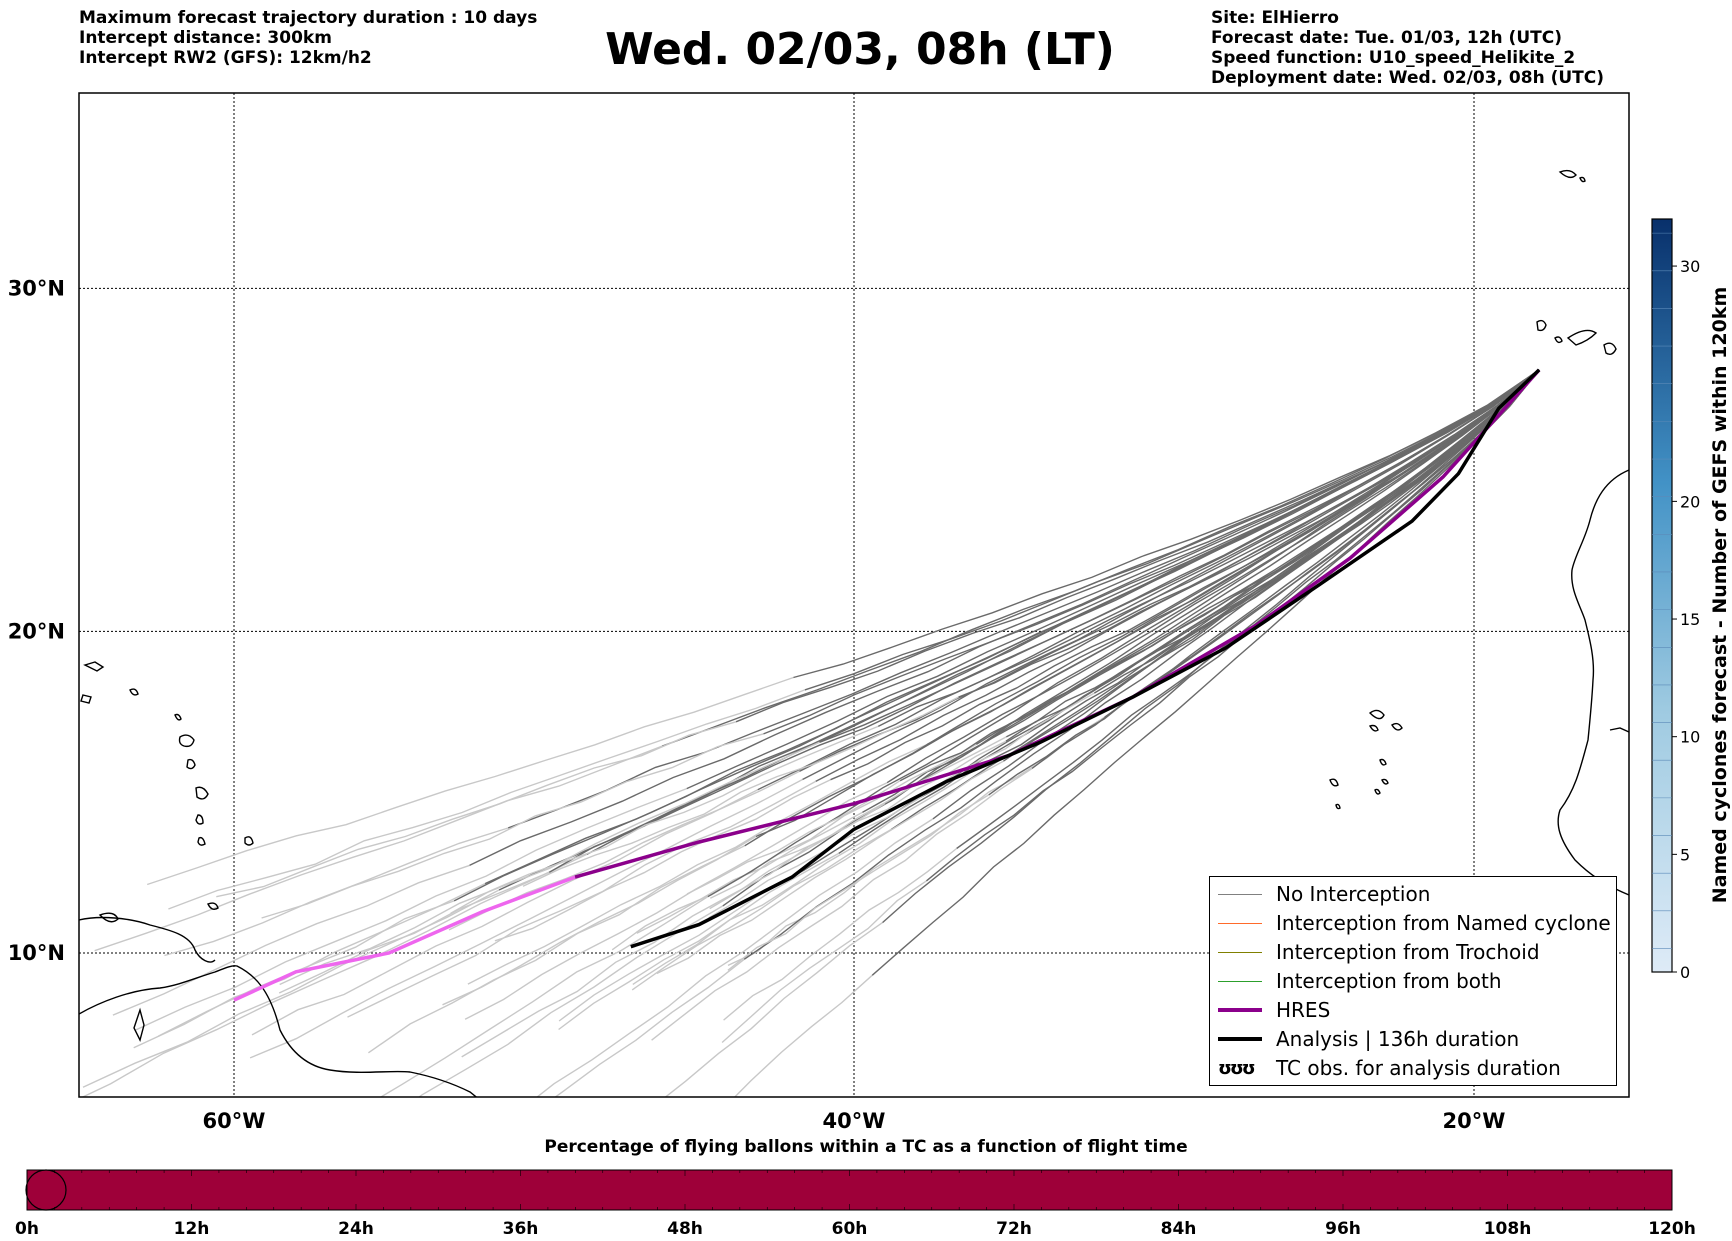  What do you see at coordinates (1386, 38) in the screenshot?
I see `header-line: Forecast date: Tue. 01/03, 12h (UTC)` at bounding box center [1386, 38].